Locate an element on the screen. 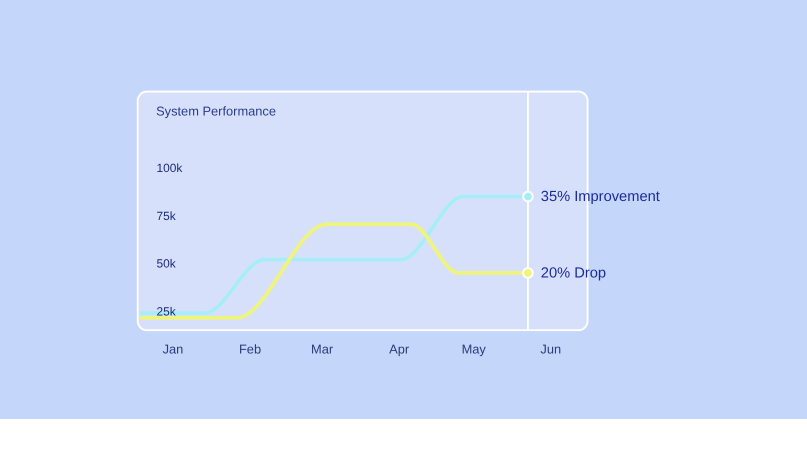 The height and width of the screenshot is (453, 807). x-tick-label: Jan is located at coordinates (173, 349).